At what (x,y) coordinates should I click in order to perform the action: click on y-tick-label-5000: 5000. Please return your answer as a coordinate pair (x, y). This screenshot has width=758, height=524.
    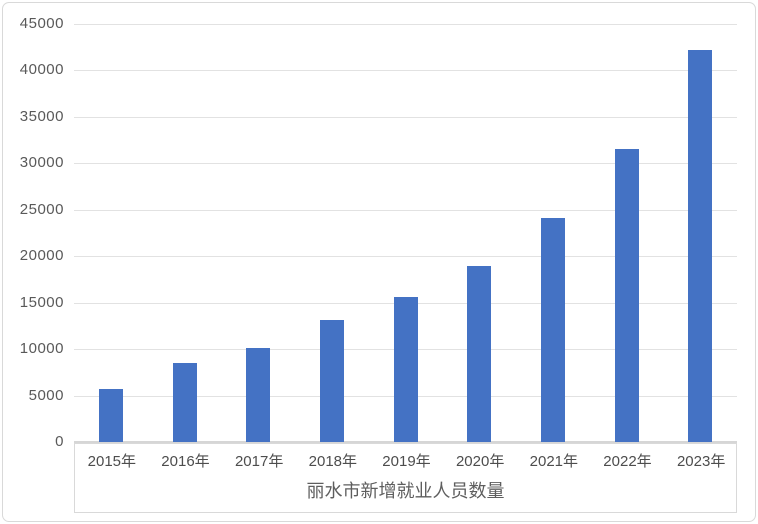
    Looking at the image, I should click on (46, 395).